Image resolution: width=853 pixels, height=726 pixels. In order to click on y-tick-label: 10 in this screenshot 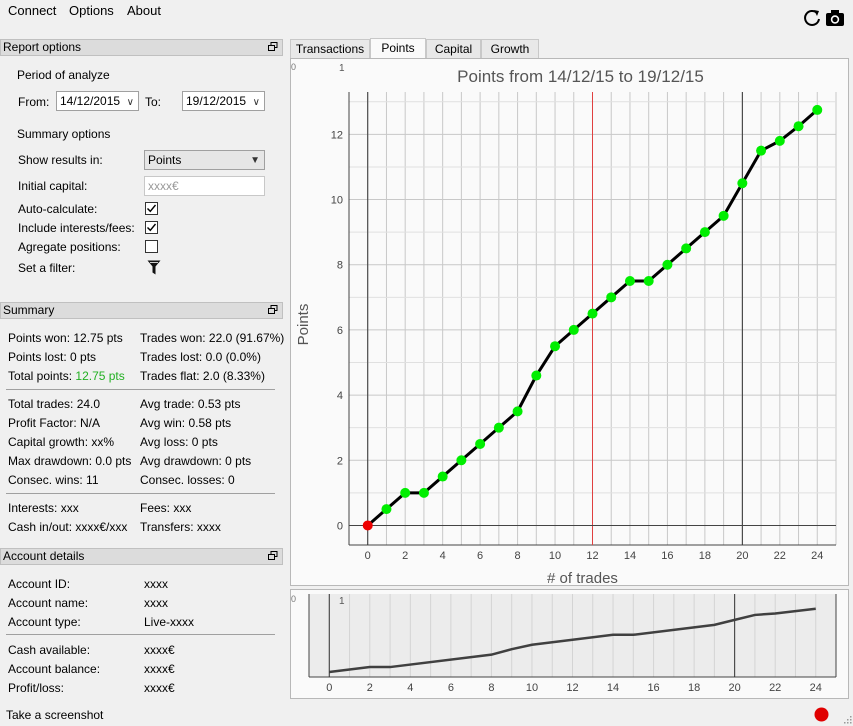, I will do `click(337, 201)`.